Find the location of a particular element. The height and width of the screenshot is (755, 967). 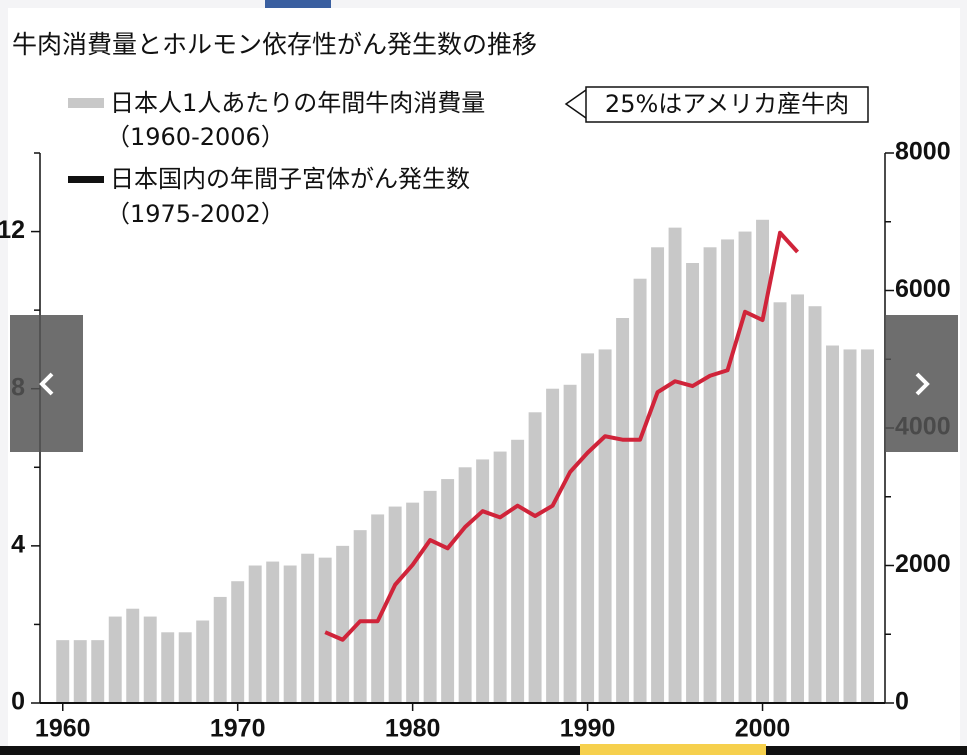

bottom-bar is located at coordinates (483, 750).